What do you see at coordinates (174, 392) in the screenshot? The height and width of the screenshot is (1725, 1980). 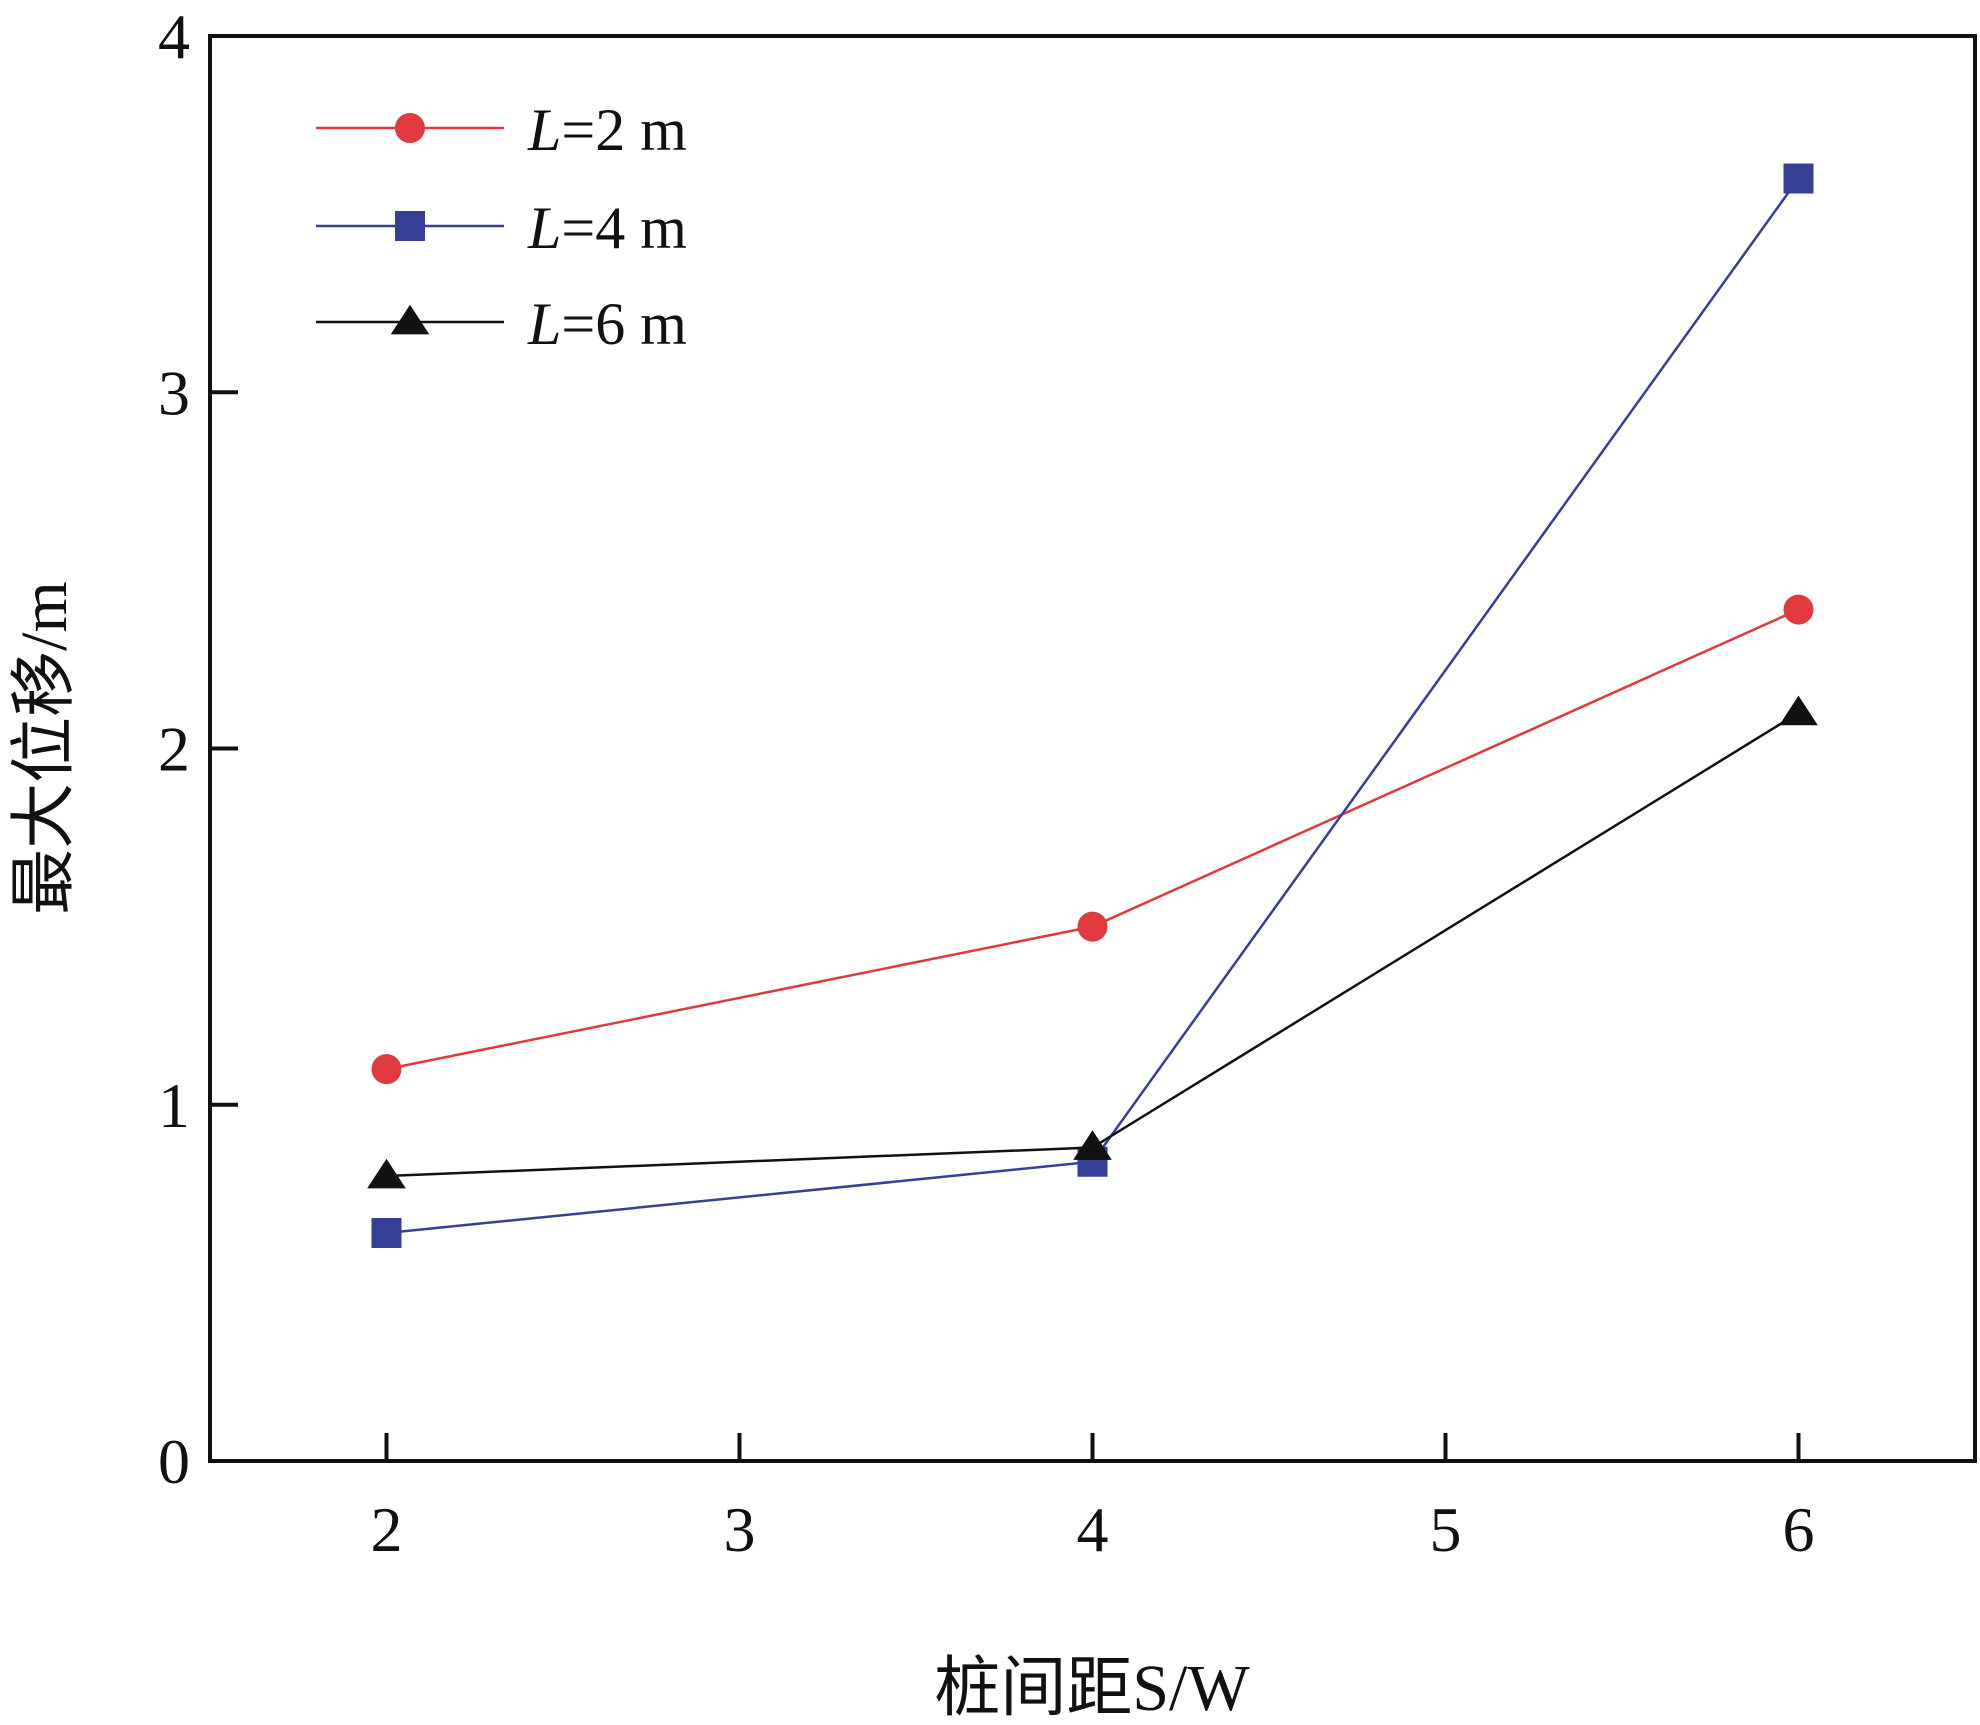 I see `y-tick-label: 3` at bounding box center [174, 392].